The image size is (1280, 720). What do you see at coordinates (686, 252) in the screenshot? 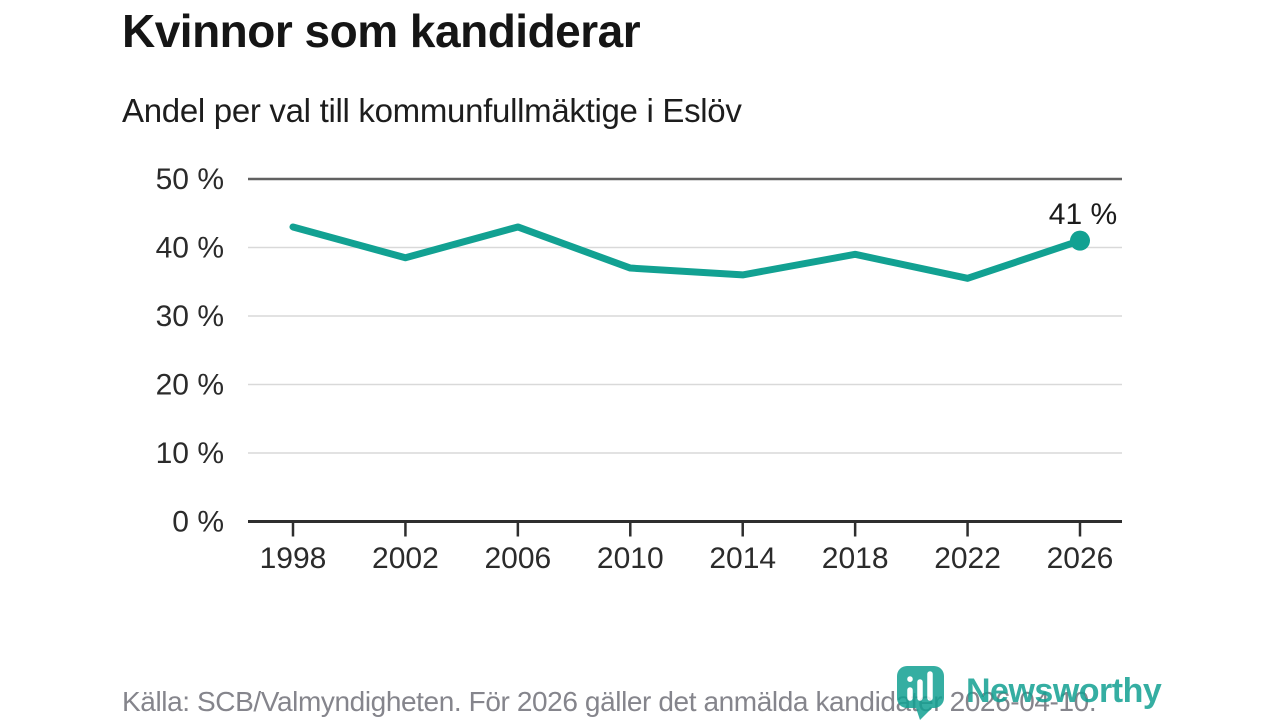
I see `data-line` at bounding box center [686, 252].